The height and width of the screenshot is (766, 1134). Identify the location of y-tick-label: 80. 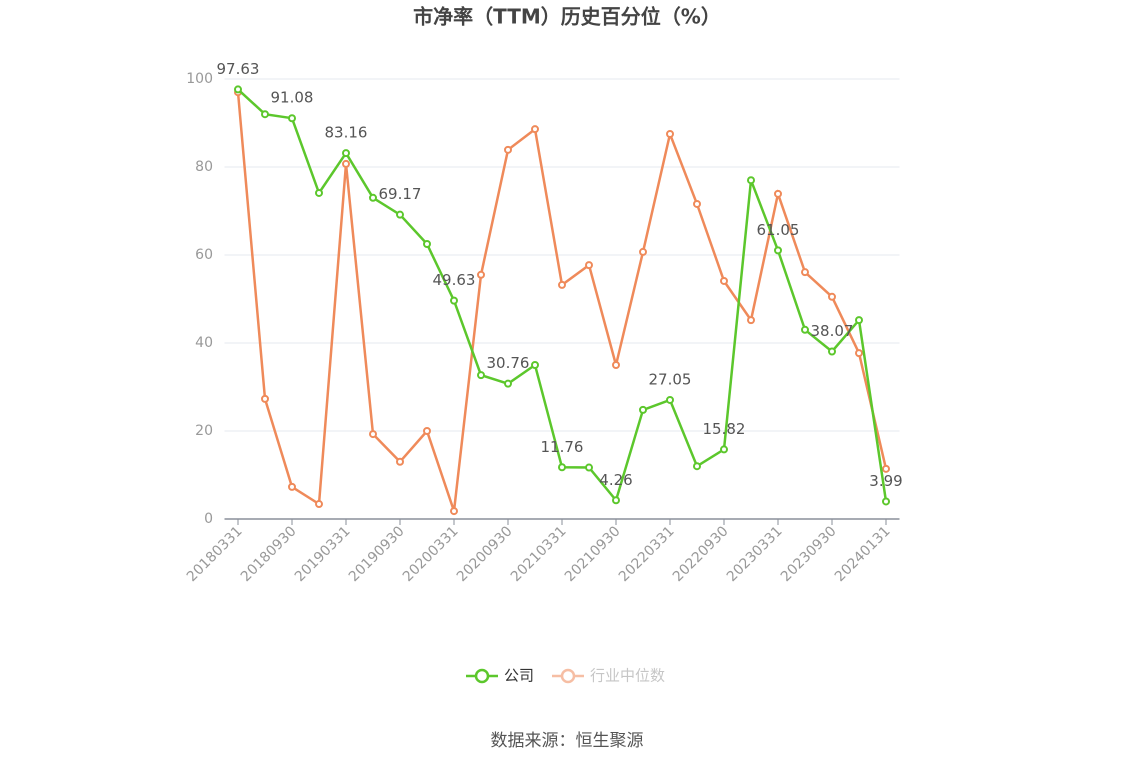
(204, 167).